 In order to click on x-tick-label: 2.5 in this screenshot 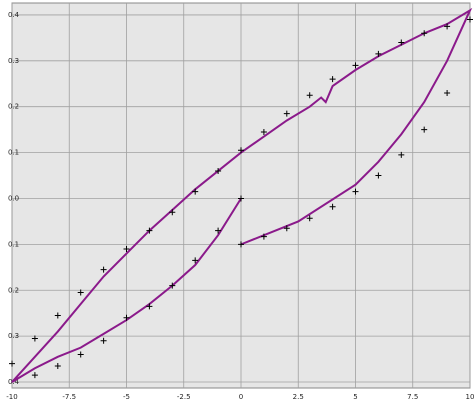, I will do `click(298, 397)`.